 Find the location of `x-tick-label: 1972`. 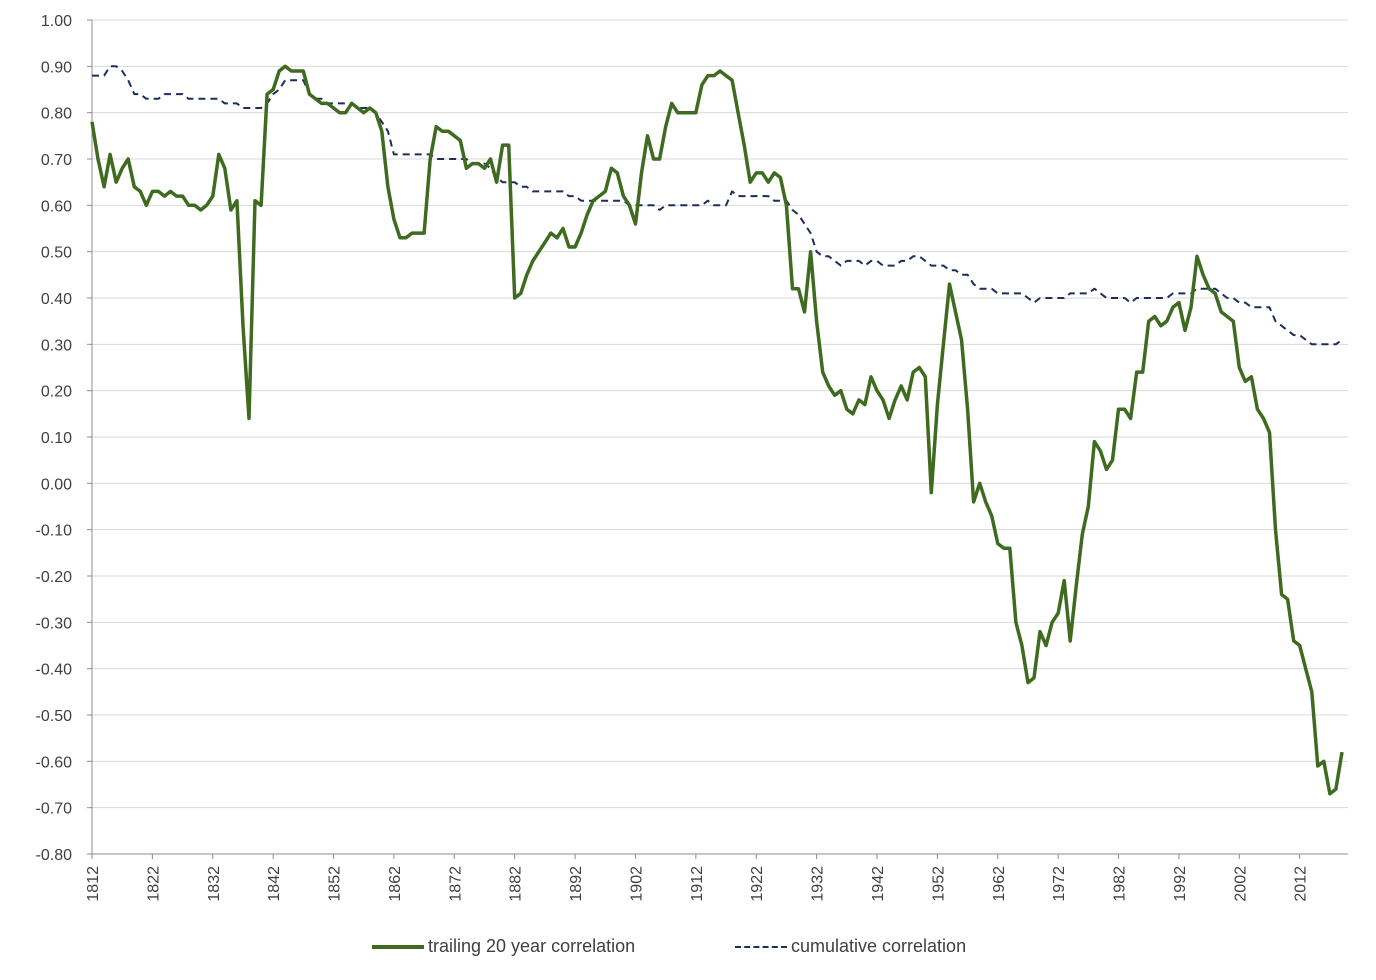

x-tick-label: 1972 is located at coordinates (1059, 884).